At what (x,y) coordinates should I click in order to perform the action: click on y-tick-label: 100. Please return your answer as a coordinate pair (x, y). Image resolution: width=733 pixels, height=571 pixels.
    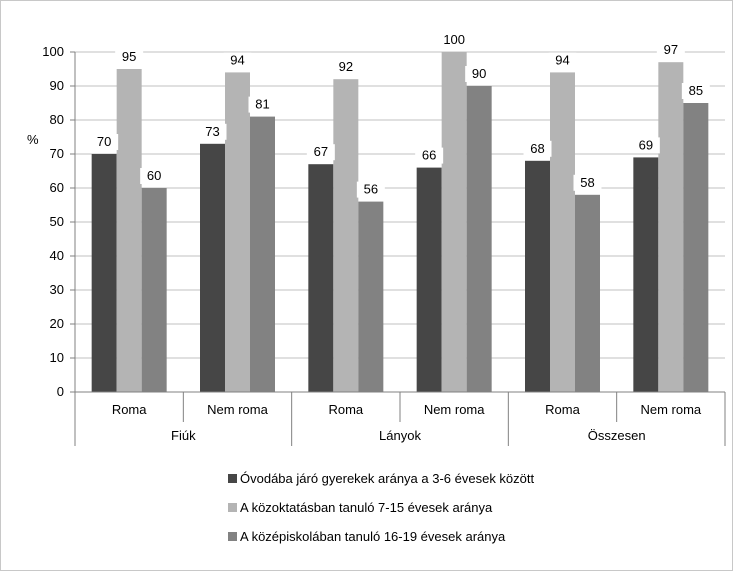
    Looking at the image, I should click on (53, 51).